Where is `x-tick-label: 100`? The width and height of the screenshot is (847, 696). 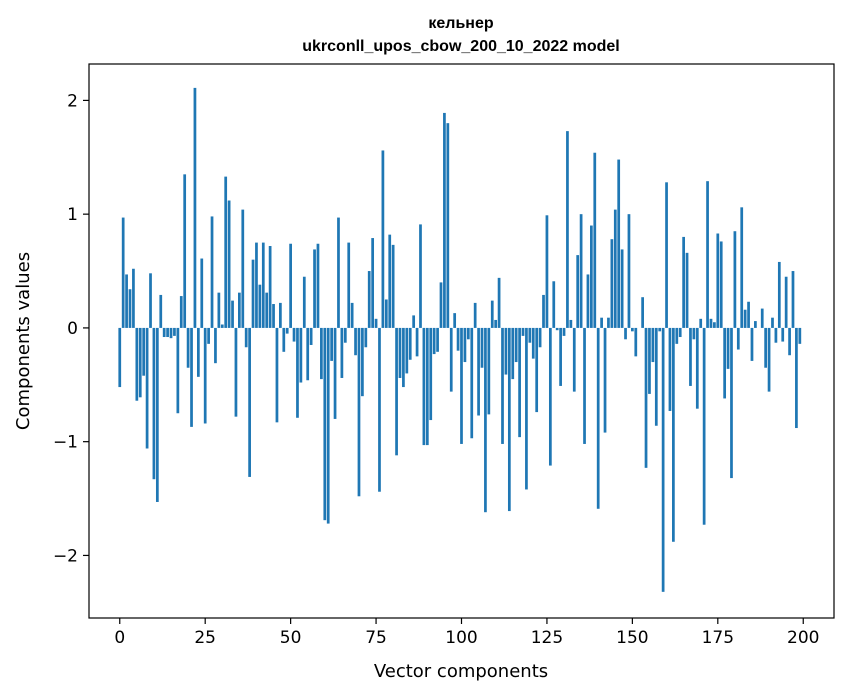
x-tick-label: 100 is located at coordinates (461, 638).